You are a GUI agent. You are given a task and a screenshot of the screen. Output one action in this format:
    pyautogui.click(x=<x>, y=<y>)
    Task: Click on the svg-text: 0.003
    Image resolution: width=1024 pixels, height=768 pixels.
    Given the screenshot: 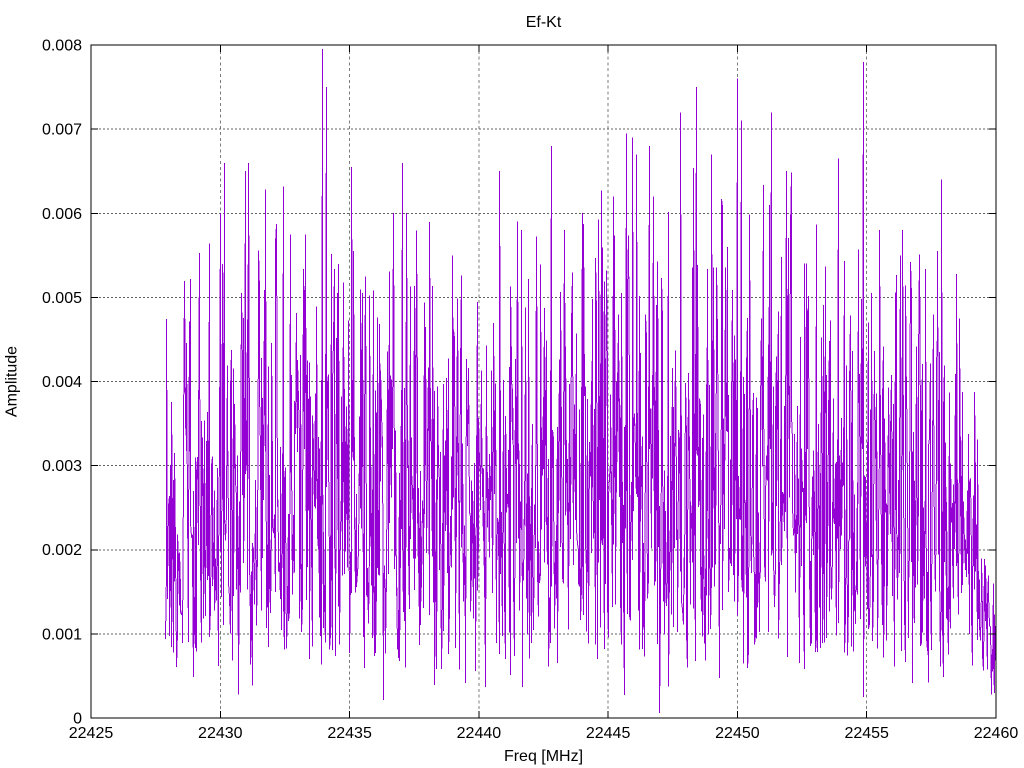 What is the action you would take?
    pyautogui.click(x=62, y=466)
    